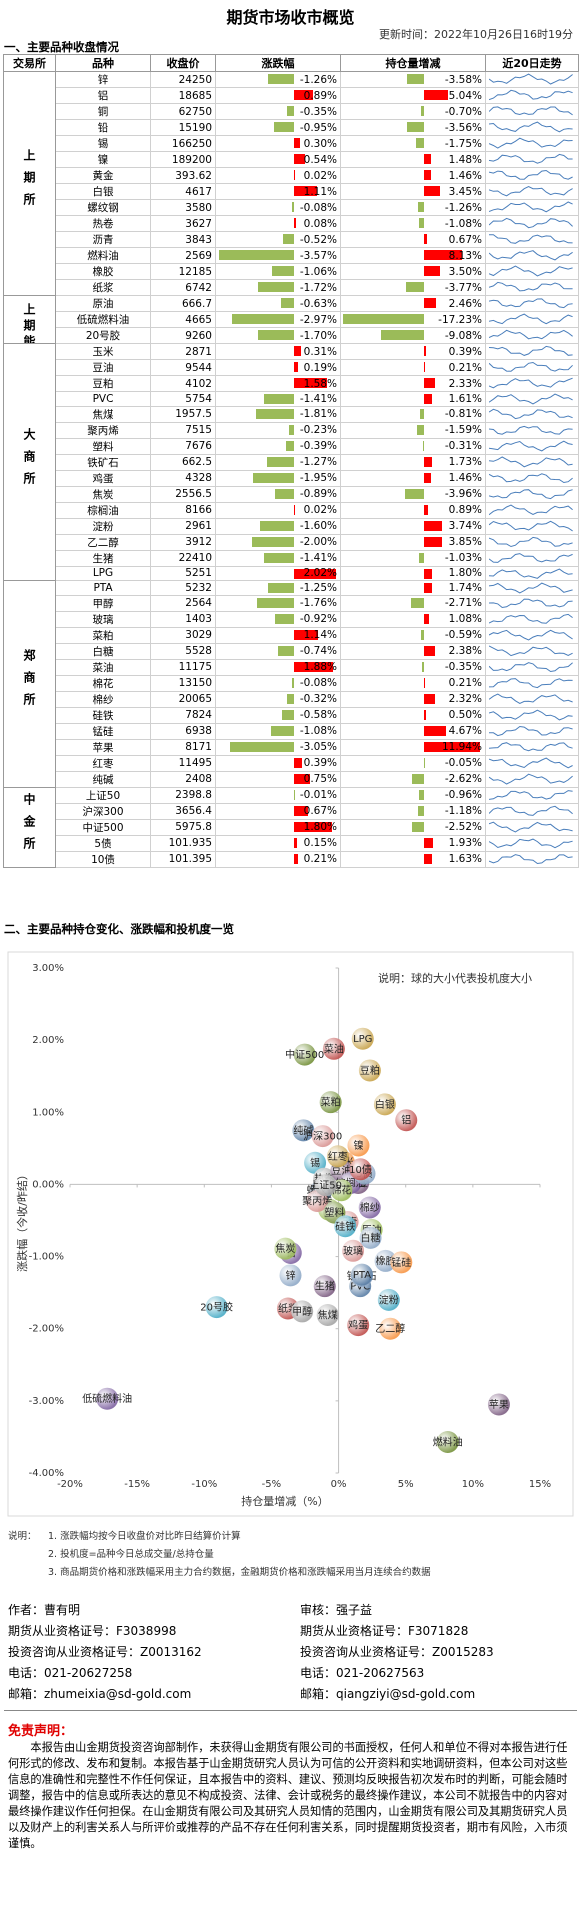 This screenshot has height=1909, width=581. What do you see at coordinates (362, 1275) in the screenshot?
I see `bubble-label: PTA` at bounding box center [362, 1275].